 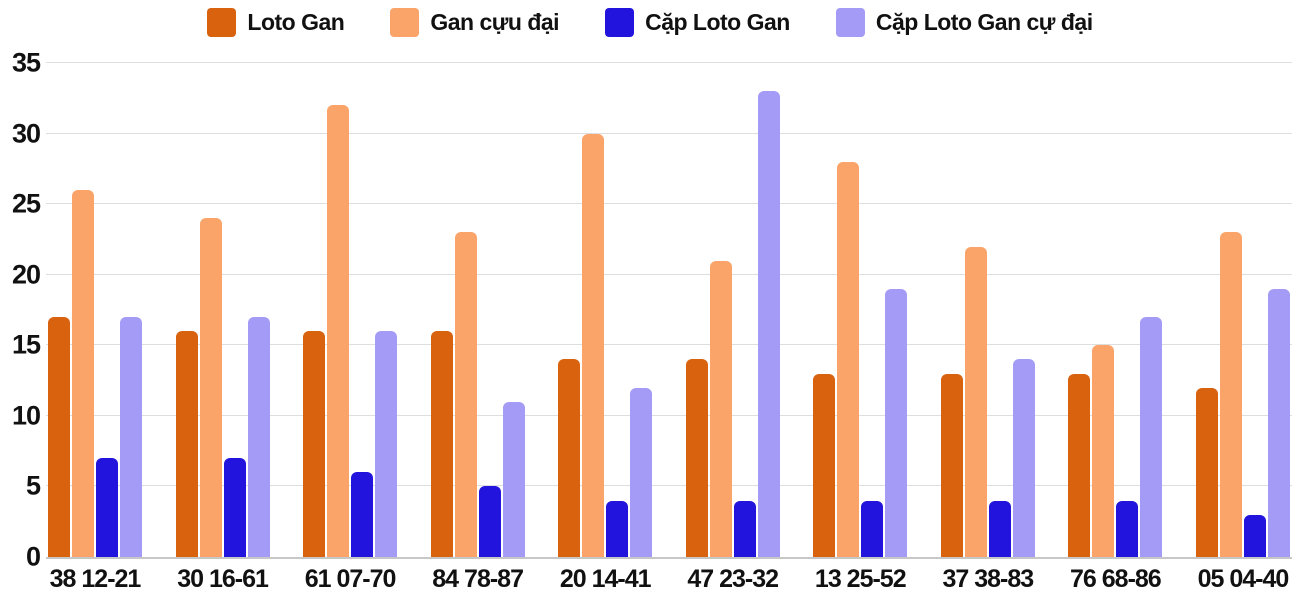 I want to click on y-tick-label: 15, so click(x=26, y=344).